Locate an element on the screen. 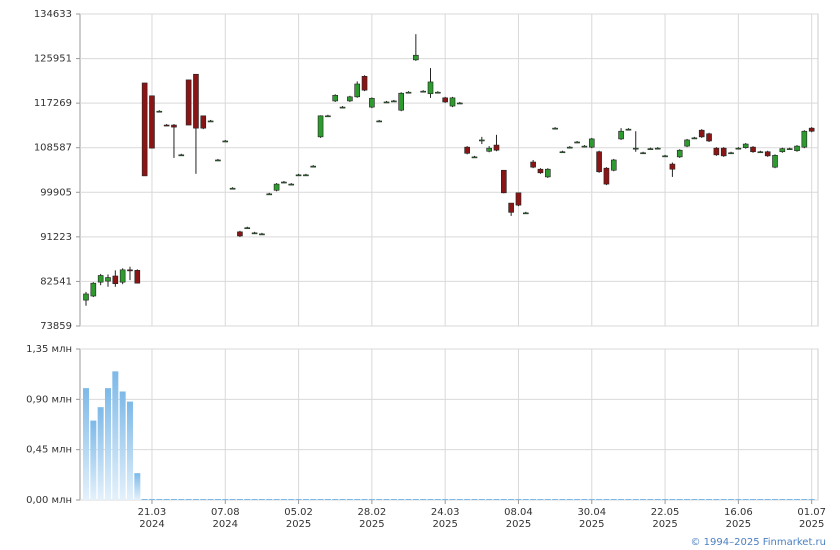 Image resolution: width=840 pixels, height=550 pixels. x-tick-label: 24.03 2025 is located at coordinates (445, 518).